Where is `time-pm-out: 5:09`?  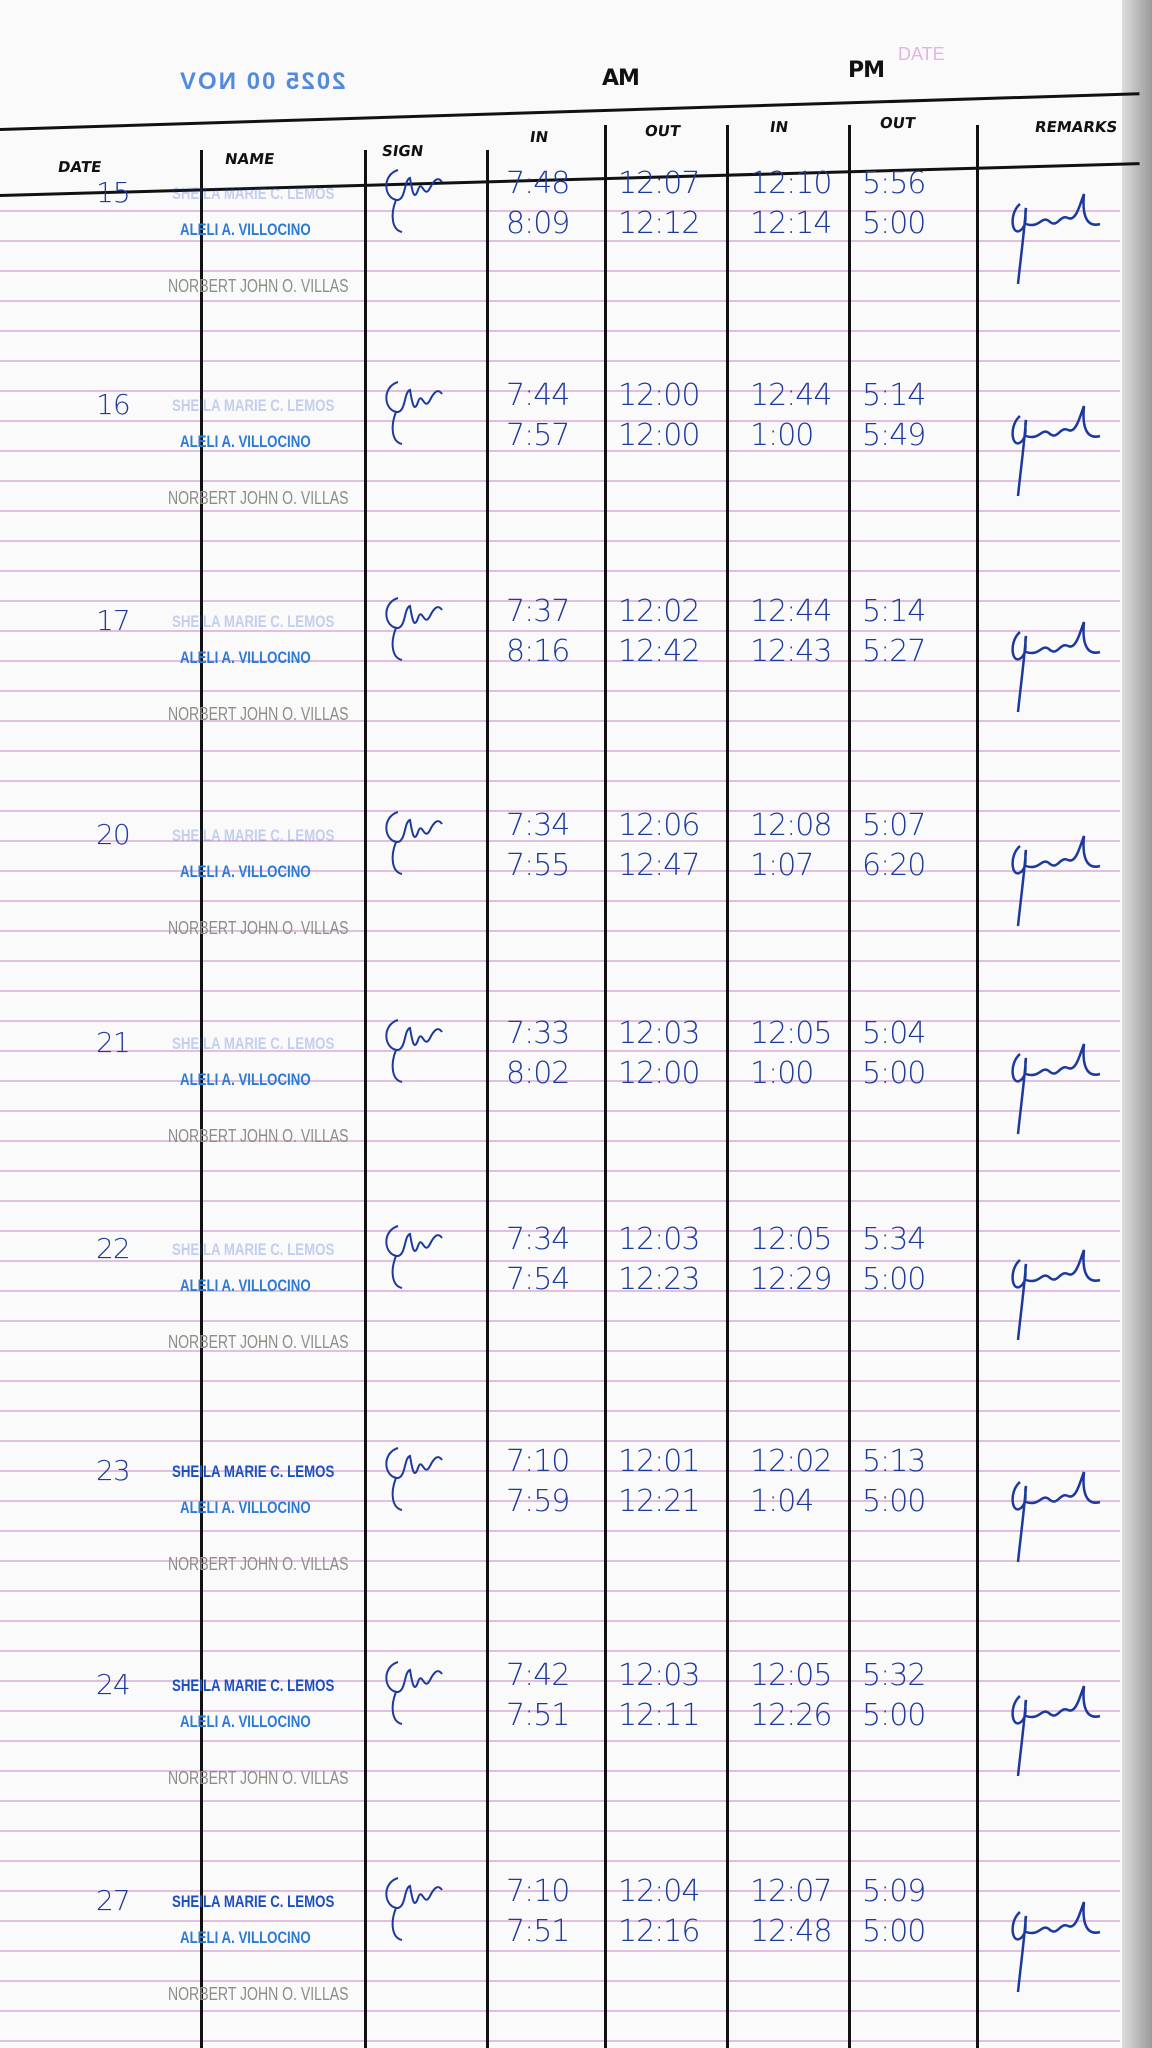
time-pm-out: 5:09 is located at coordinates (894, 1891).